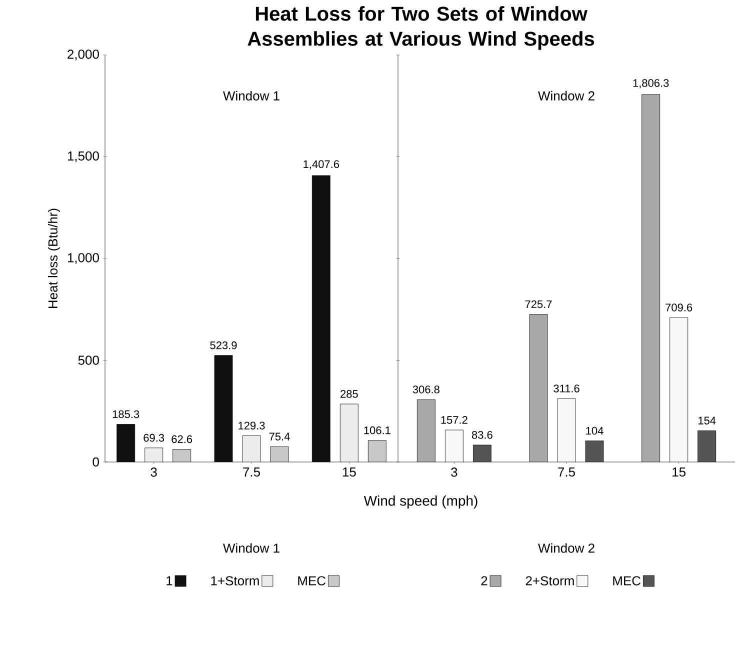  What do you see at coordinates (426, 390) in the screenshot?
I see `data-label: 306.8` at bounding box center [426, 390].